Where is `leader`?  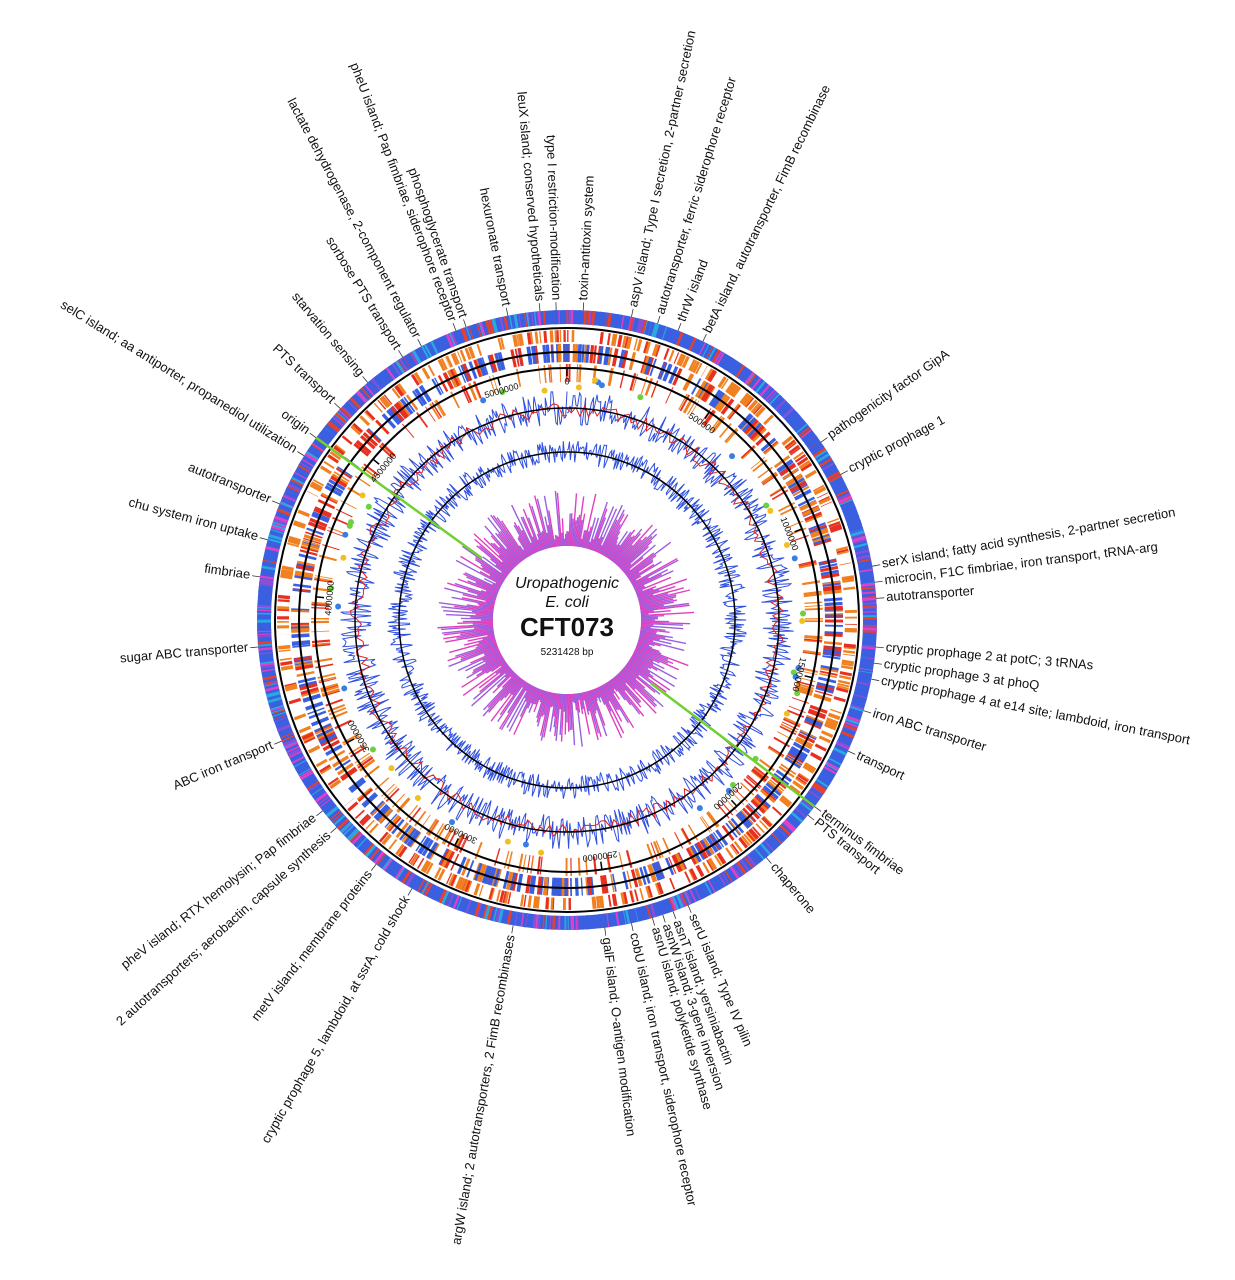
leader is located at coordinates (373, 867).